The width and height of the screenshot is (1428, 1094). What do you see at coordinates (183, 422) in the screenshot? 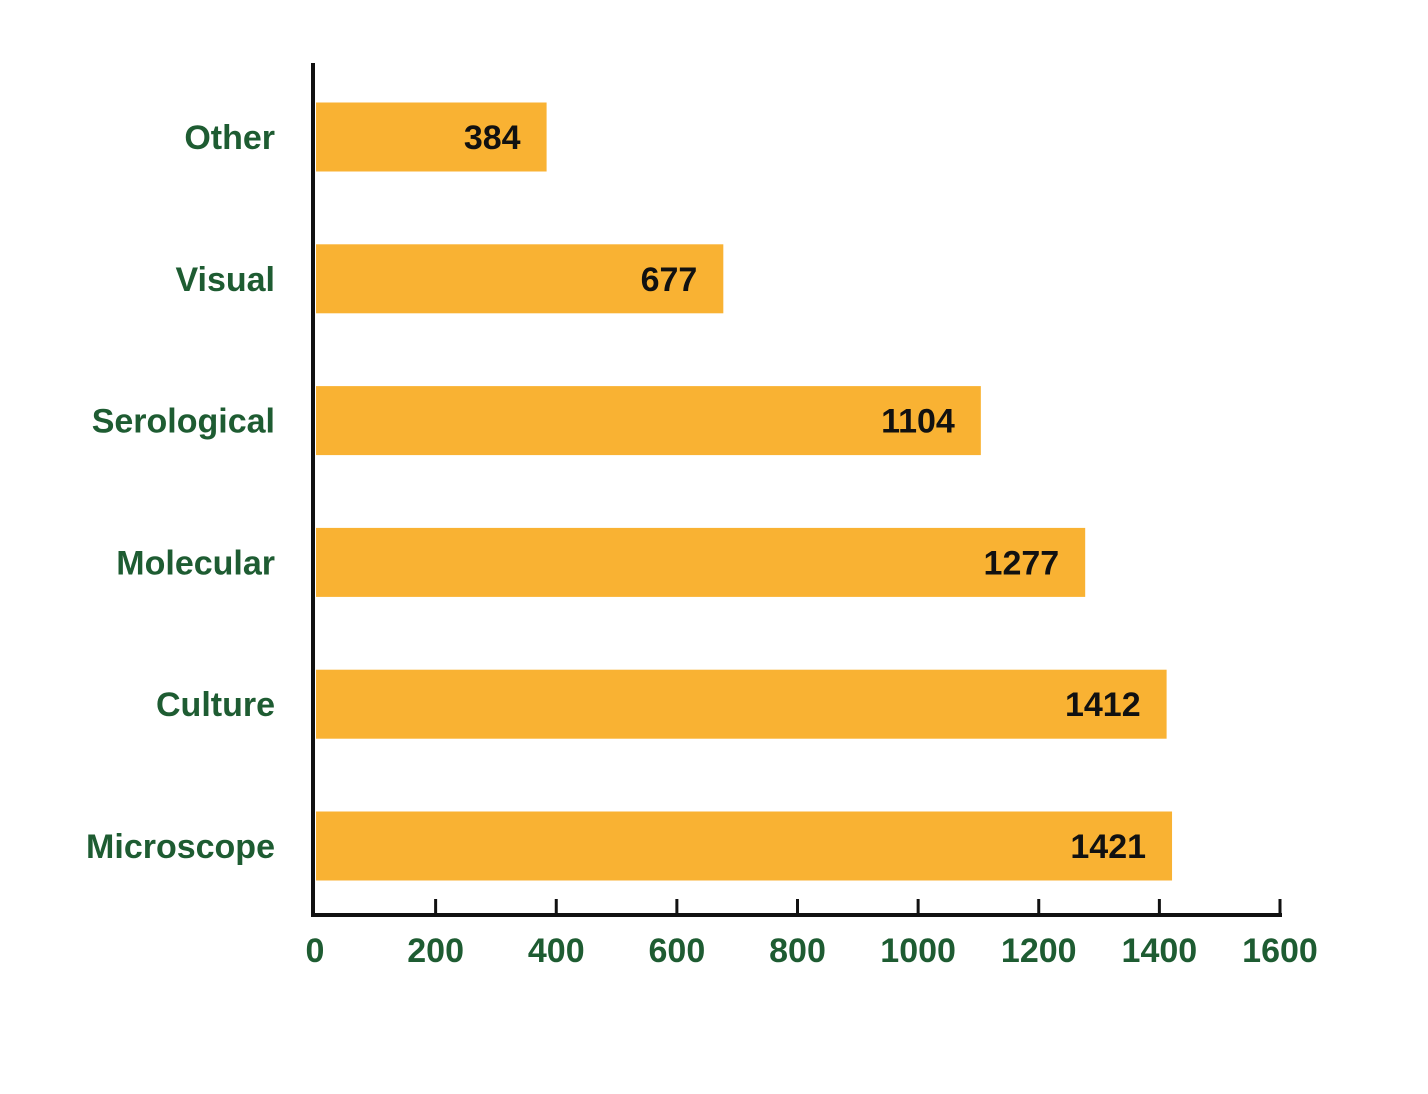
I see `y-tick-label: Serological` at bounding box center [183, 422].